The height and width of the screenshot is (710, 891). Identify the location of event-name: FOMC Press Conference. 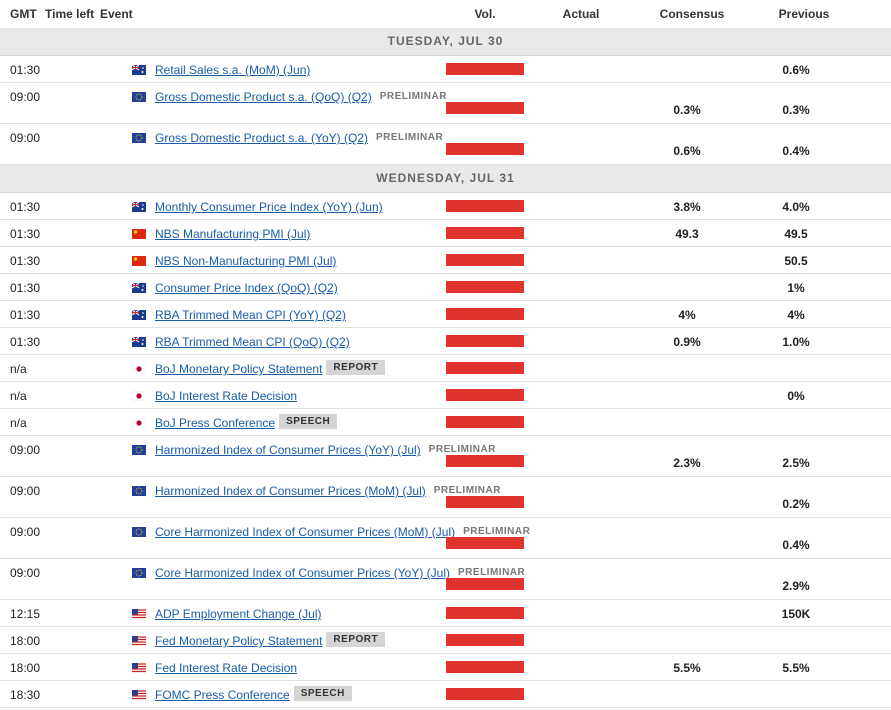
(222, 695).